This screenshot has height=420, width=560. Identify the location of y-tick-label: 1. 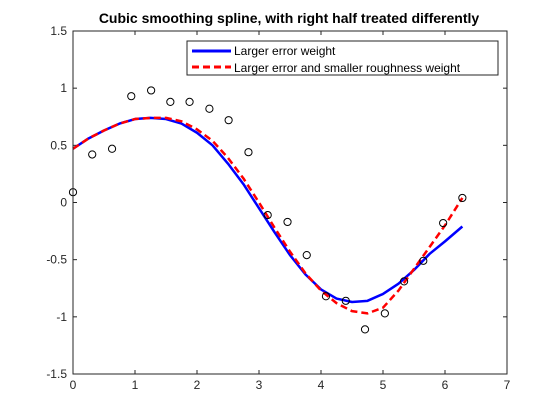
(63, 88).